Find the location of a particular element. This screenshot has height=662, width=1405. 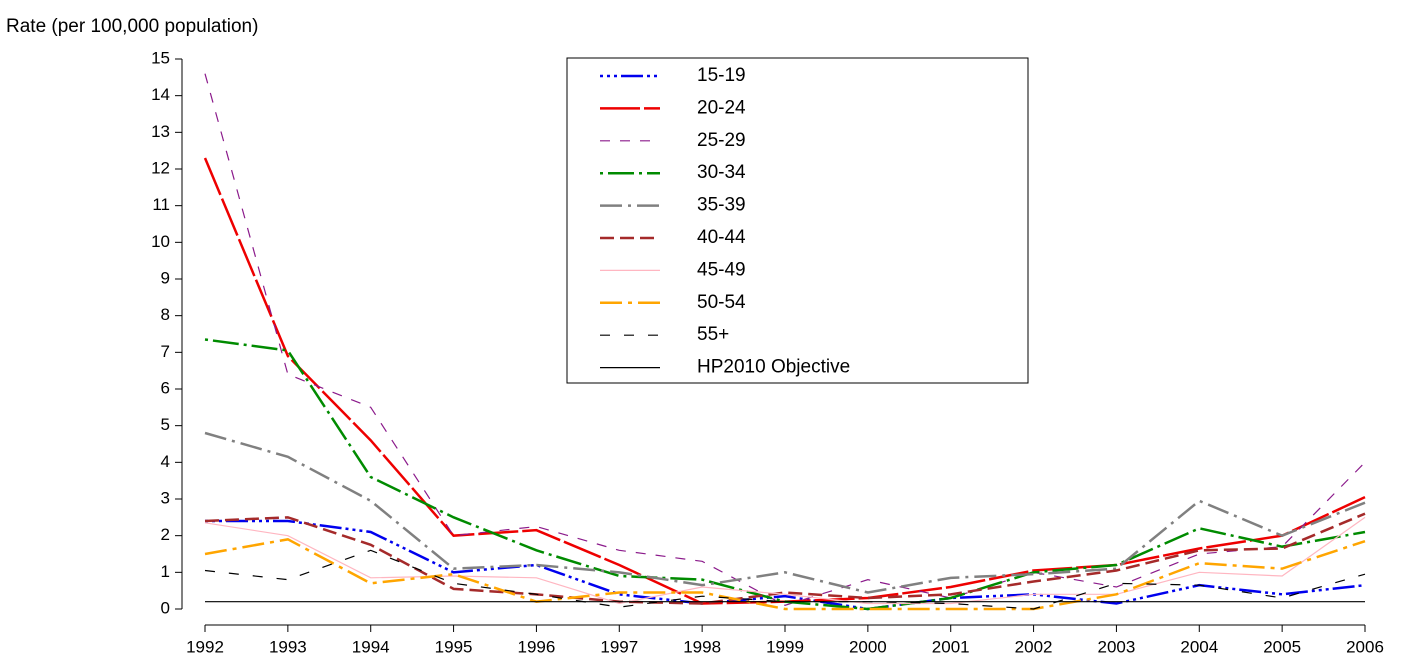

legend-label: 35-39 is located at coordinates (721, 205).